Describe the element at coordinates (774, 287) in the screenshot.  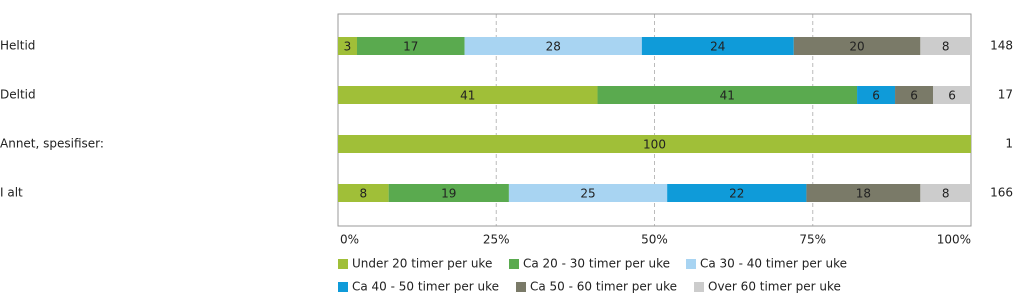
I see `legend-label: Over 60 timer per uke` at that location.